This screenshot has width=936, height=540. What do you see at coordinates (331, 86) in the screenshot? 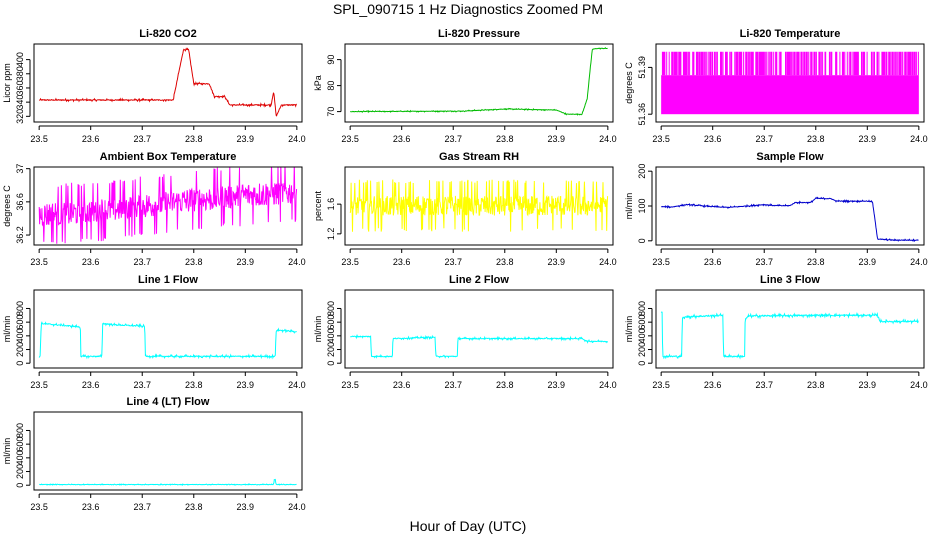
I see `y-tick-label: 80` at bounding box center [331, 86].